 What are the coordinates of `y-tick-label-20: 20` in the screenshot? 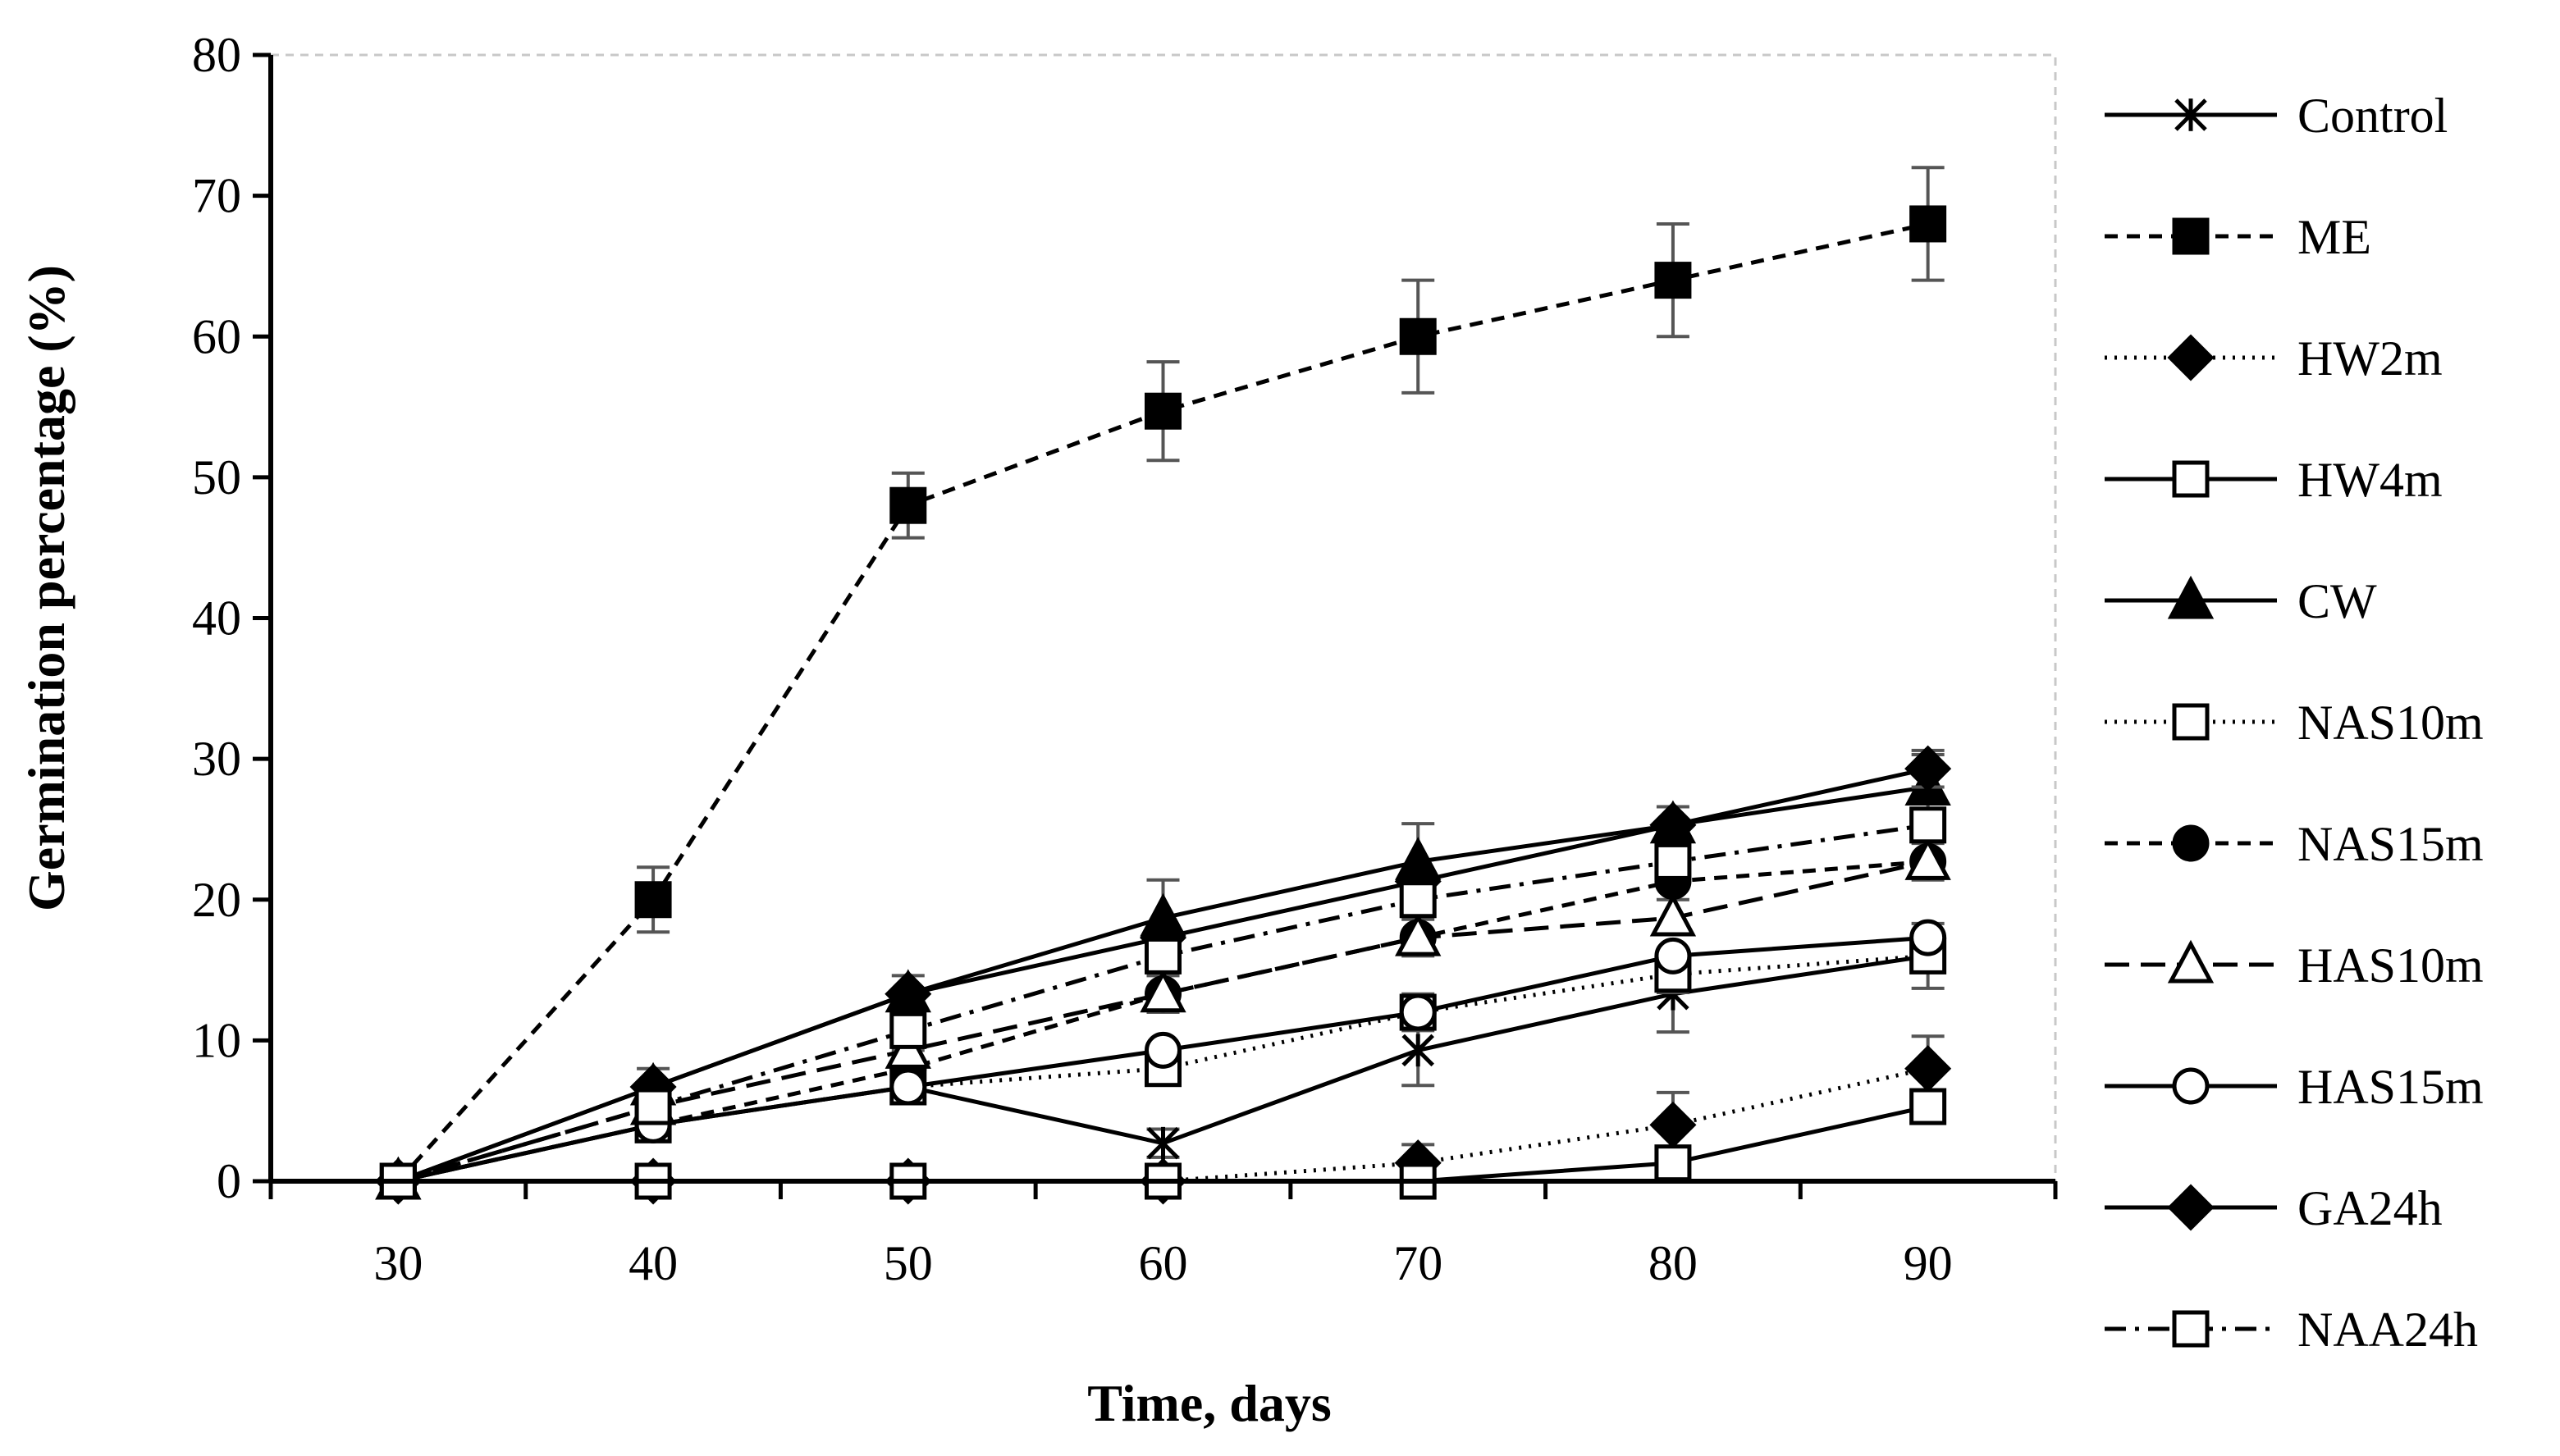 It's located at (216, 900).